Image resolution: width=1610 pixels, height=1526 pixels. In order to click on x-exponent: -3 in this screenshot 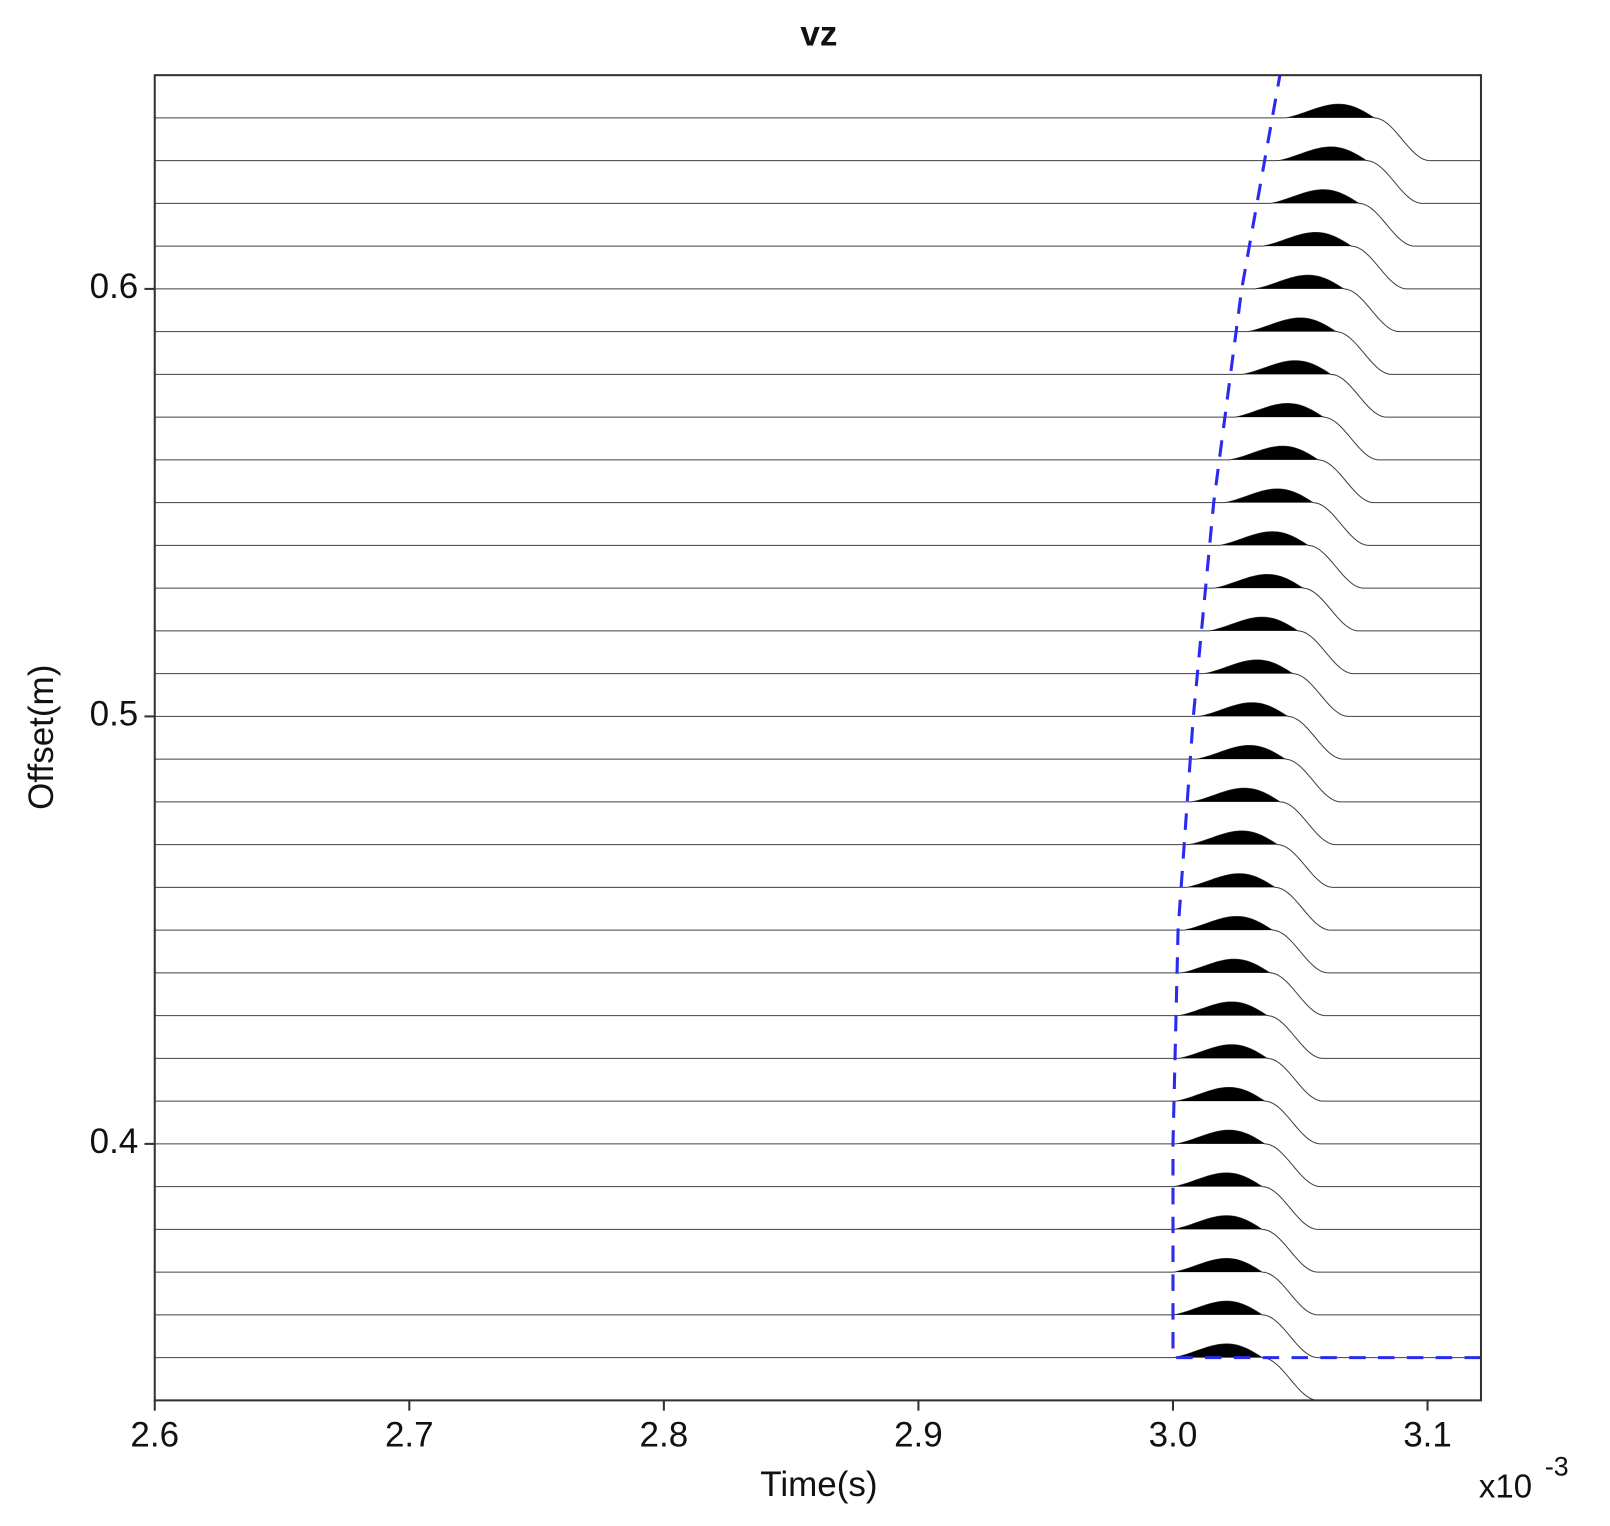, I will do `click(1557, 1466)`.